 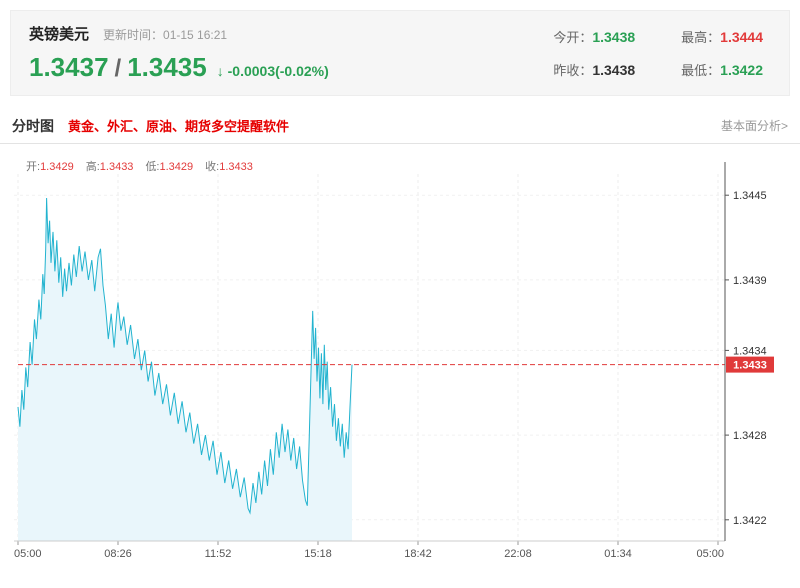 I want to click on svg-text: 1.3428, so click(x=750, y=436).